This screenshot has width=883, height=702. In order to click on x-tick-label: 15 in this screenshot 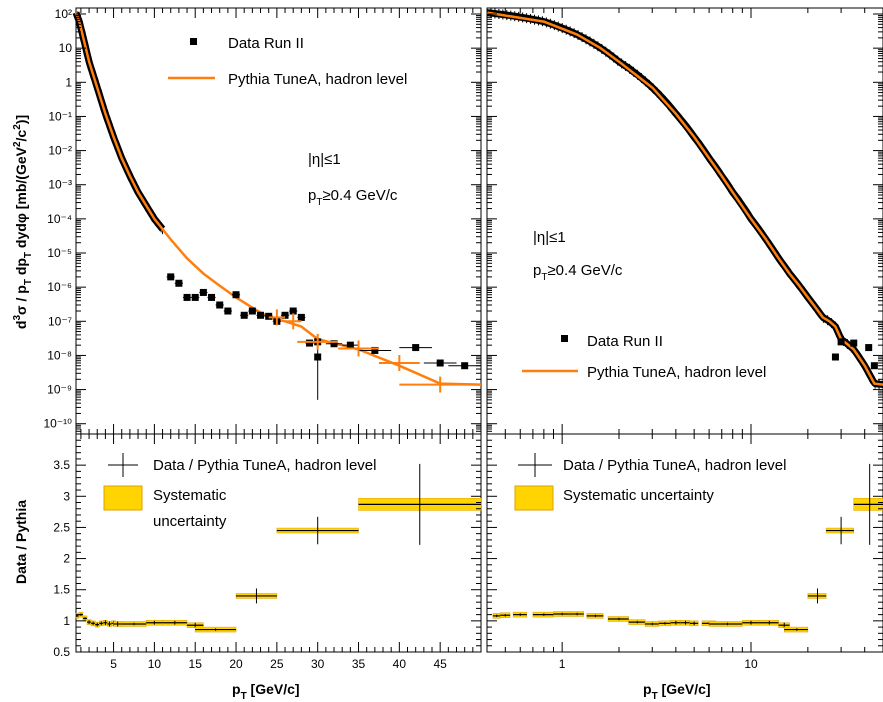, I will do `click(196, 664)`.